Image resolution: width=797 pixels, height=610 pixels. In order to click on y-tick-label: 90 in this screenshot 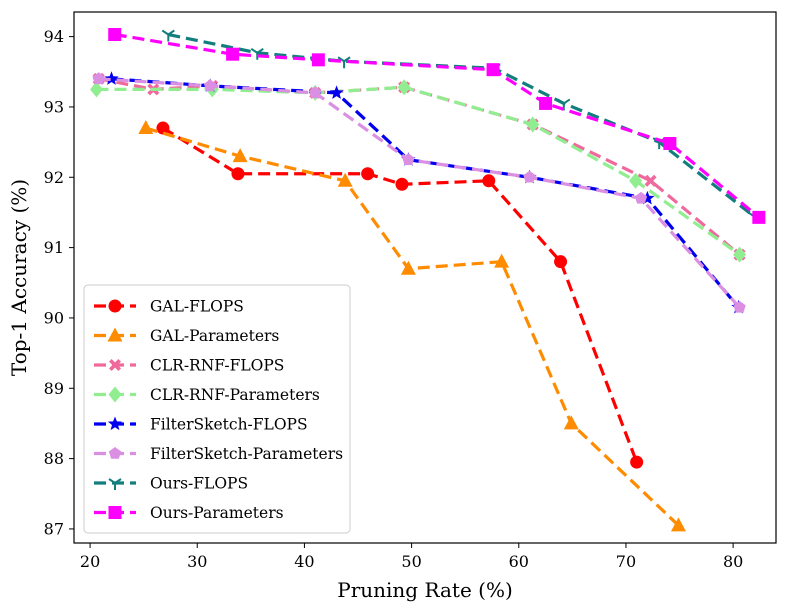, I will do `click(54, 317)`.